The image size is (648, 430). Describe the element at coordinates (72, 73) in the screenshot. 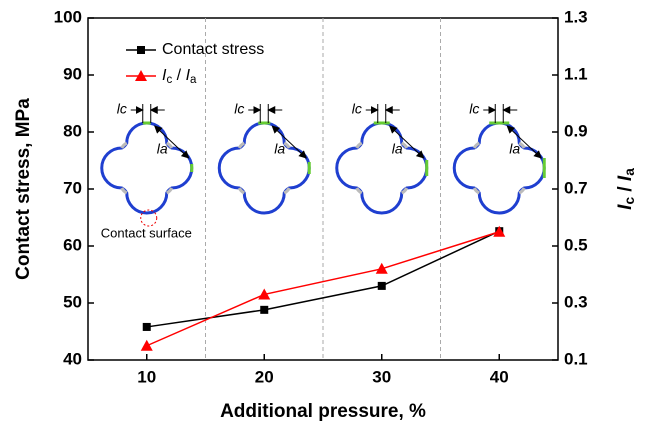

I see `y-tick-label: 90` at that location.